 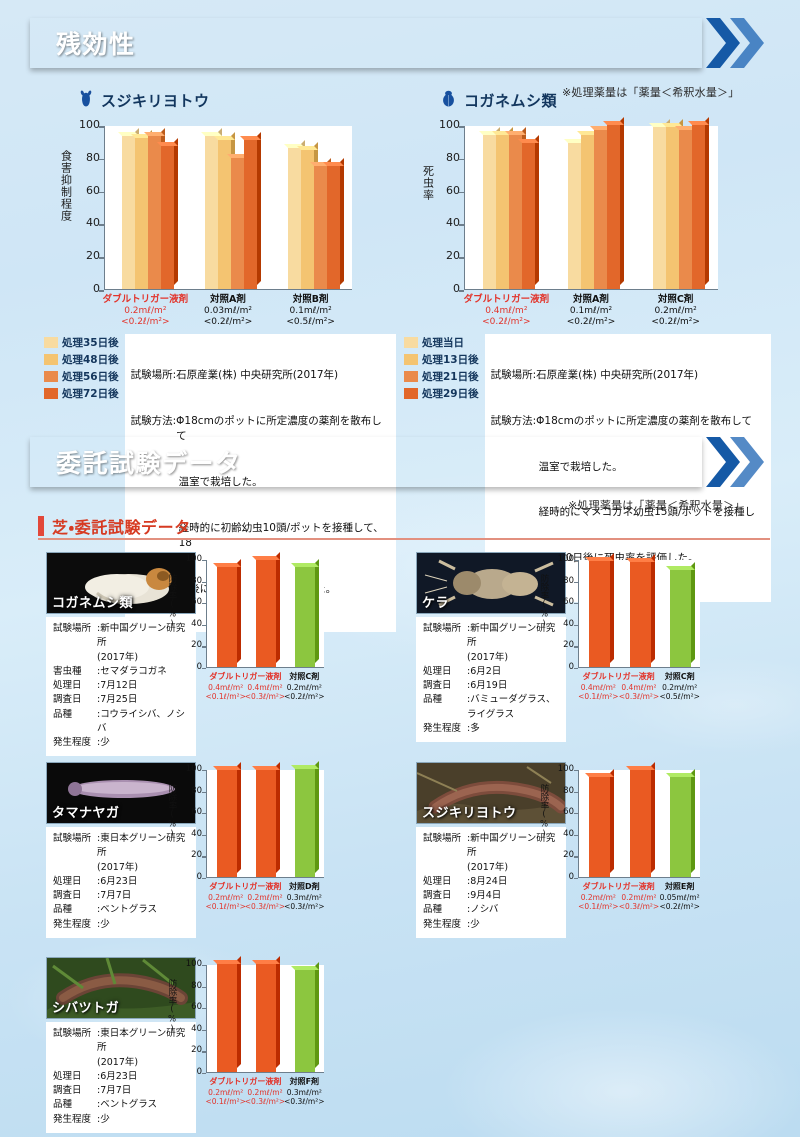 I want to click on grub-photo: コガネムシ類, so click(x=121, y=583).